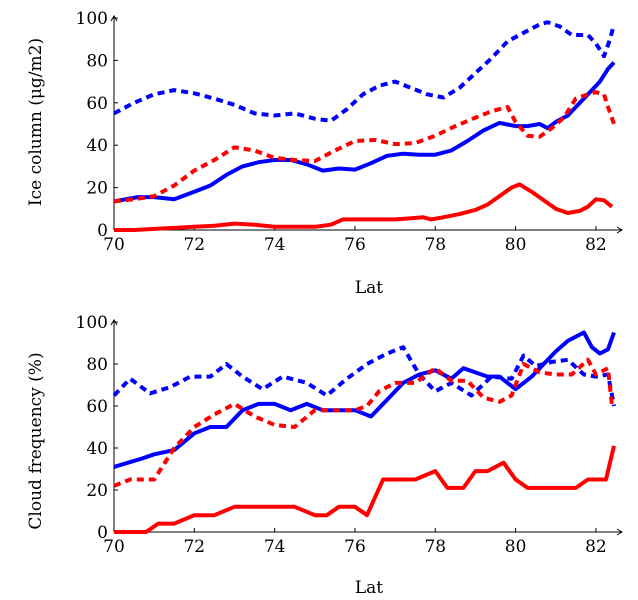 This screenshot has width=638, height=600. I want to click on ice-column-y-axis-label: Ice column (μg/m2), so click(36, 122).